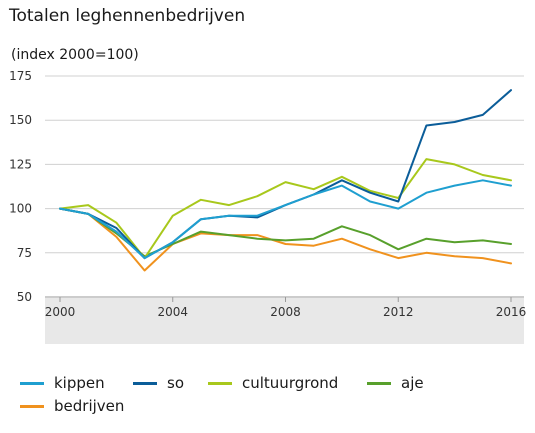 This screenshot has height=433, width=535. What do you see at coordinates (20, 209) in the screenshot?
I see `y-tick-label-100: 100` at bounding box center [20, 209].